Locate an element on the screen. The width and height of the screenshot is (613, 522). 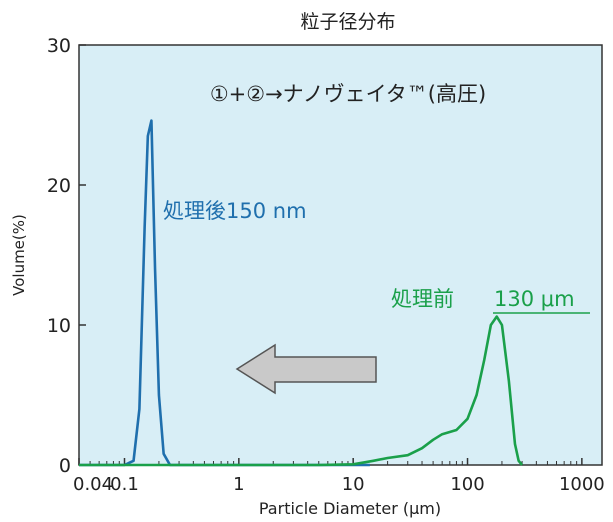
x-tick-label: 0.1 is located at coordinates (124, 484).